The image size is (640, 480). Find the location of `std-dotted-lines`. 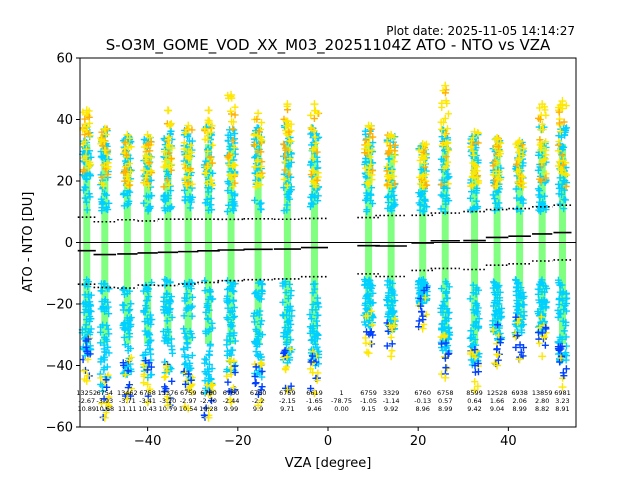

std-dotted-lines is located at coordinates (324, 246).